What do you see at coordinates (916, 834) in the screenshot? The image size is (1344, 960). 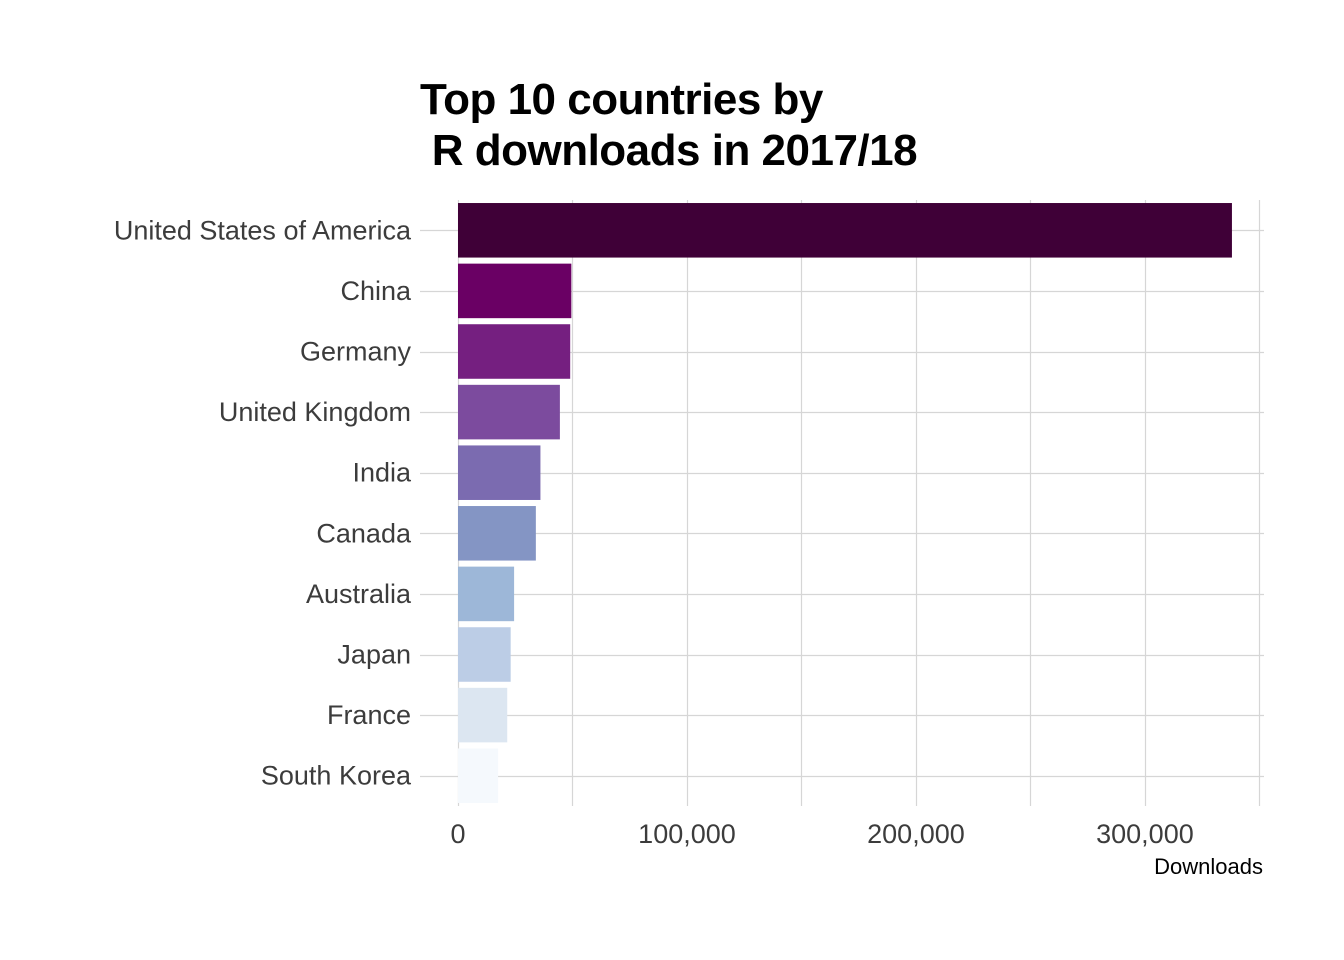 I see `x-tick-label: 200,000` at bounding box center [916, 834].